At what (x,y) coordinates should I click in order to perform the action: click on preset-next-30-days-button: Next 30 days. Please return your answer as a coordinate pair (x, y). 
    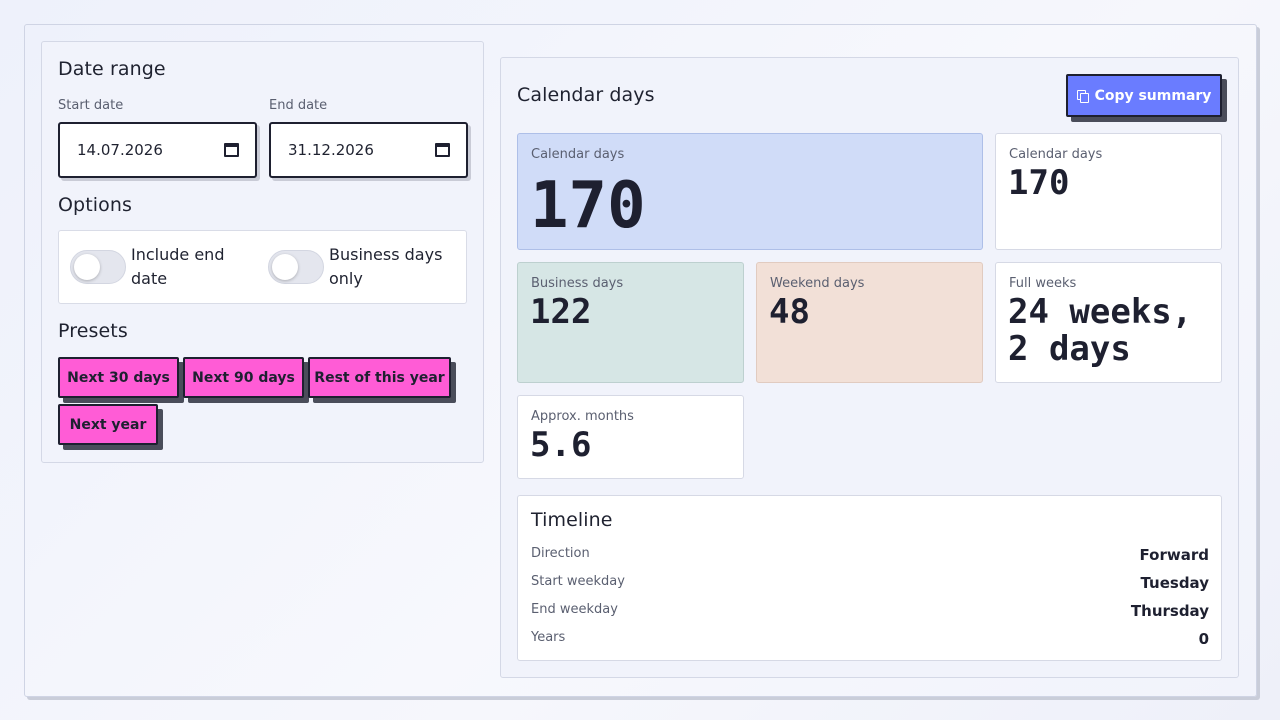
    Looking at the image, I should click on (118, 377).